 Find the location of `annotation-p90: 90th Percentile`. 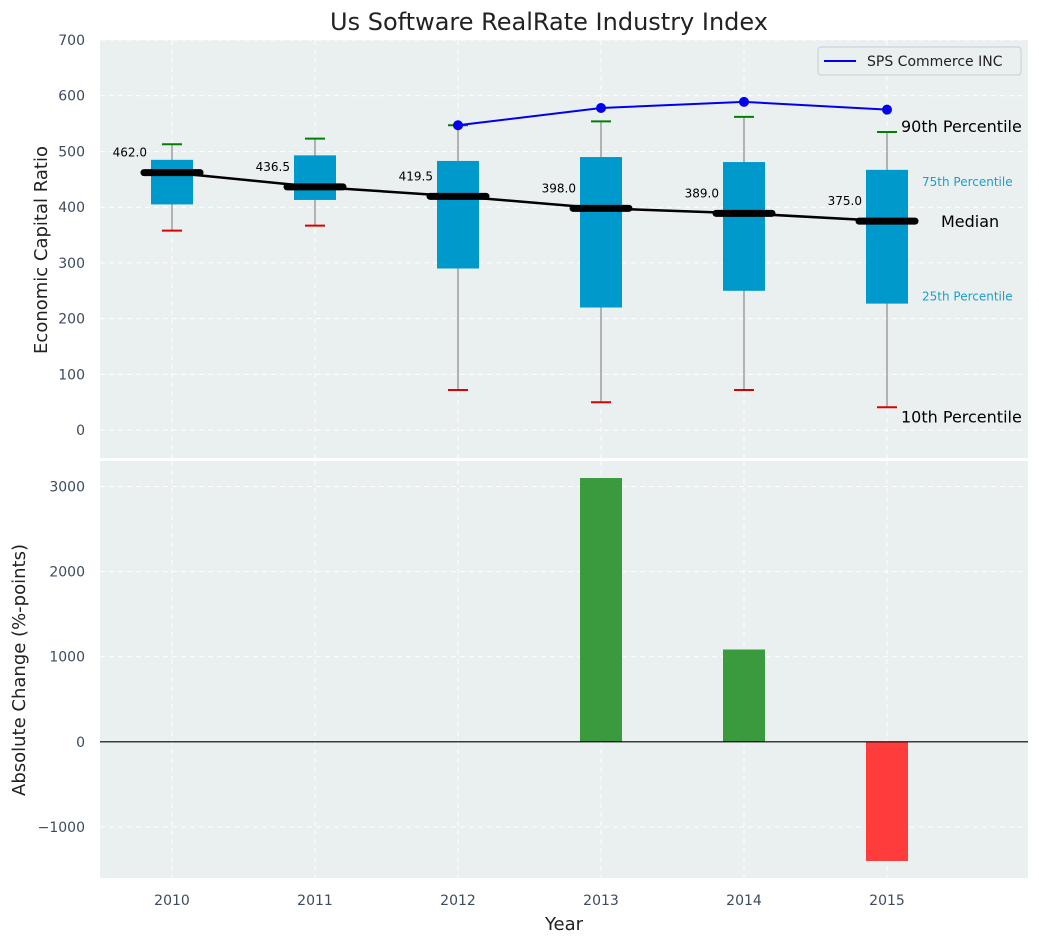

annotation-p90: 90th Percentile is located at coordinates (961, 126).